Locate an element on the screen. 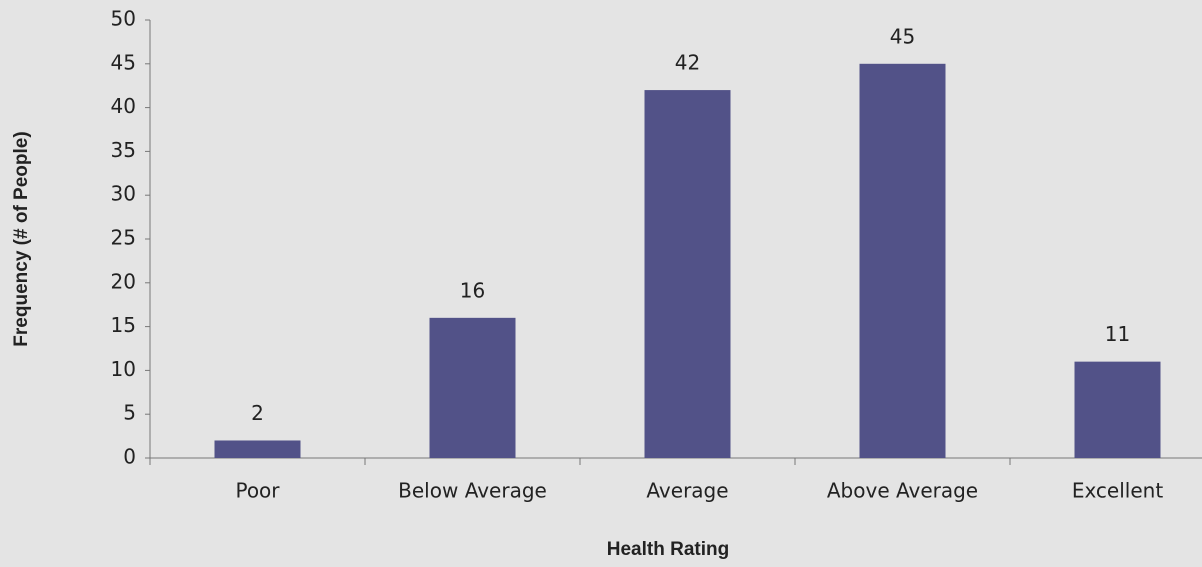  y-tick-label: 10 is located at coordinates (123, 369).